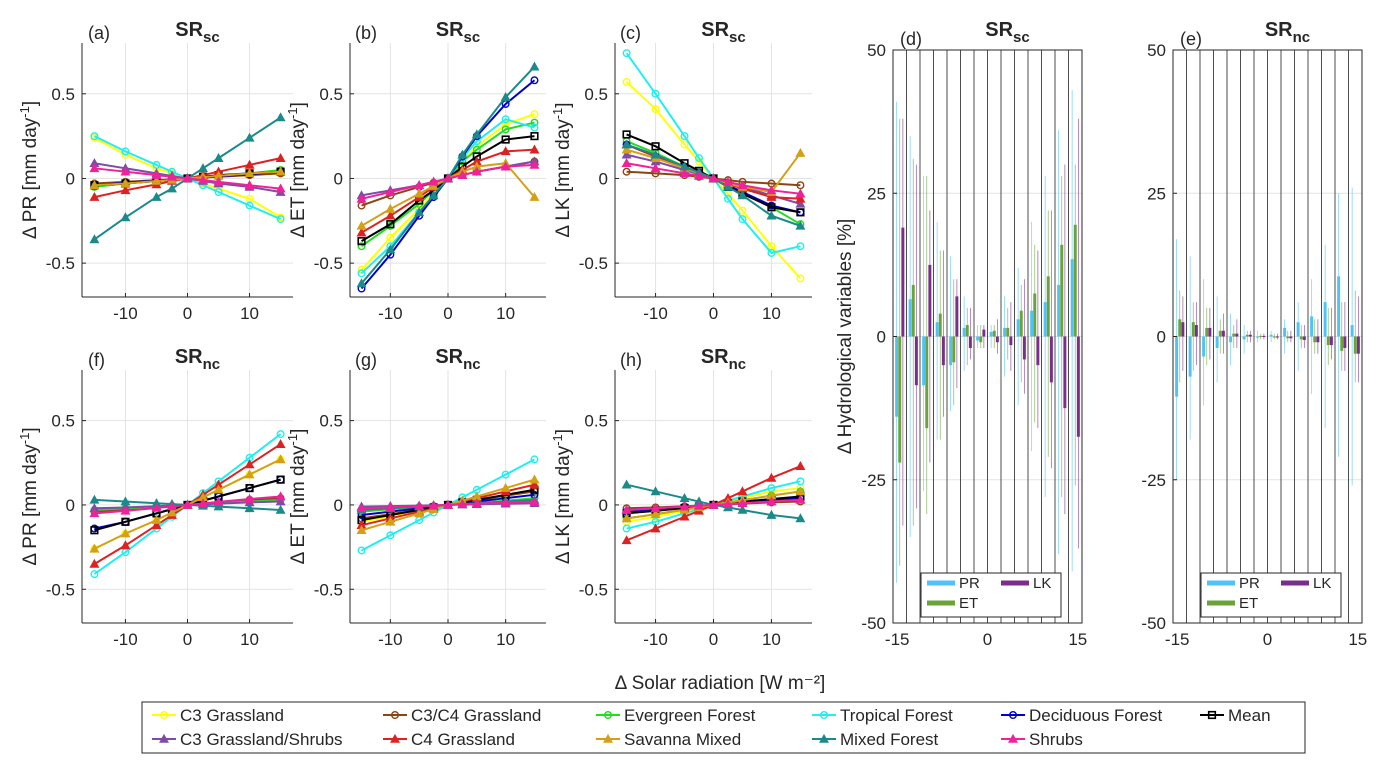 The height and width of the screenshot is (760, 1381). Describe the element at coordinates (60, 263) in the screenshot. I see `y-tick-label: -0.5` at that location.